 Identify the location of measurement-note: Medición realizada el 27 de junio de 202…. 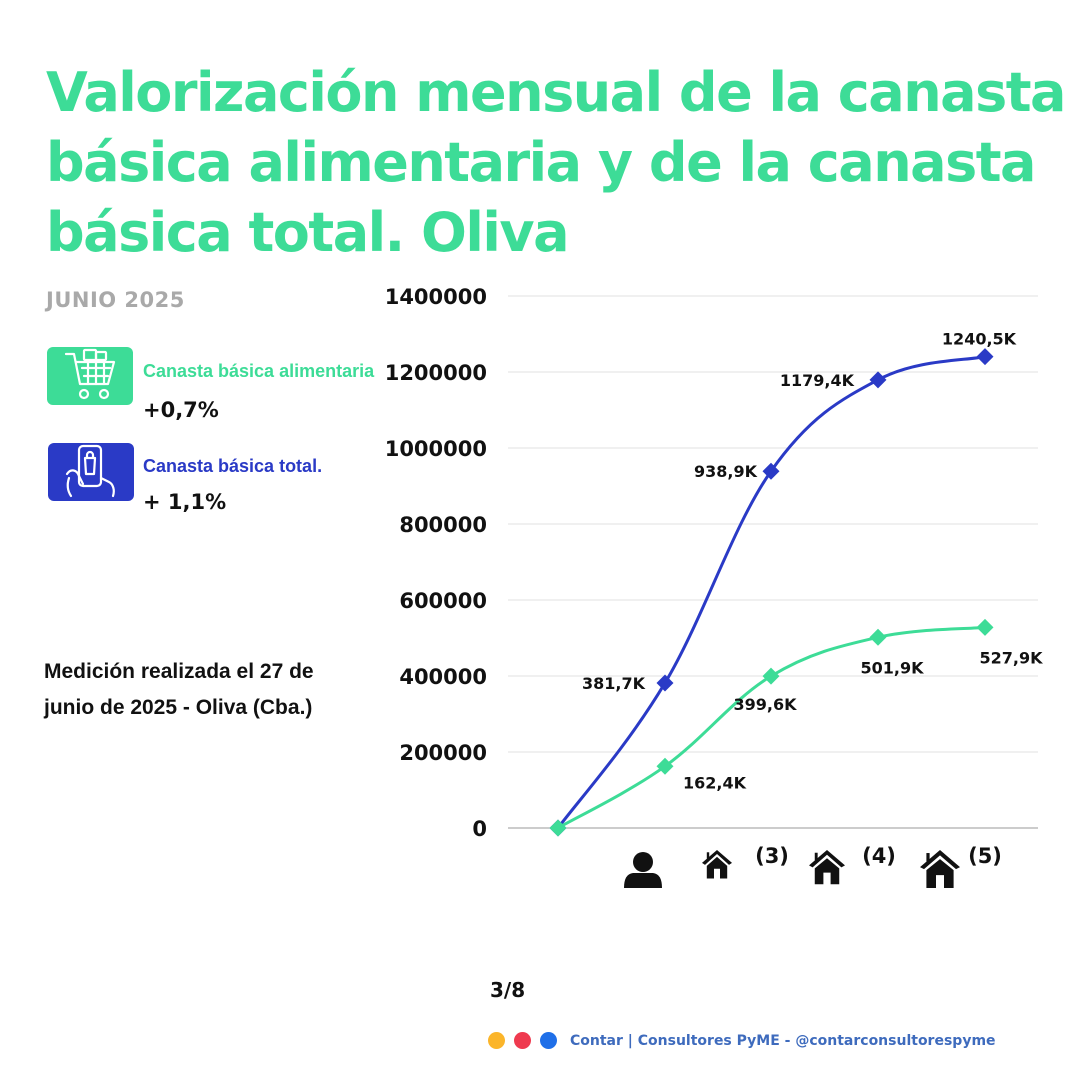
(179, 689).